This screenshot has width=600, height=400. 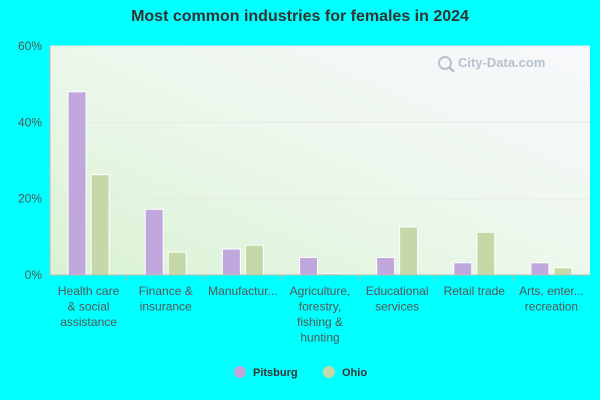 I want to click on watermark-text: City-Data.com, so click(x=501, y=62).